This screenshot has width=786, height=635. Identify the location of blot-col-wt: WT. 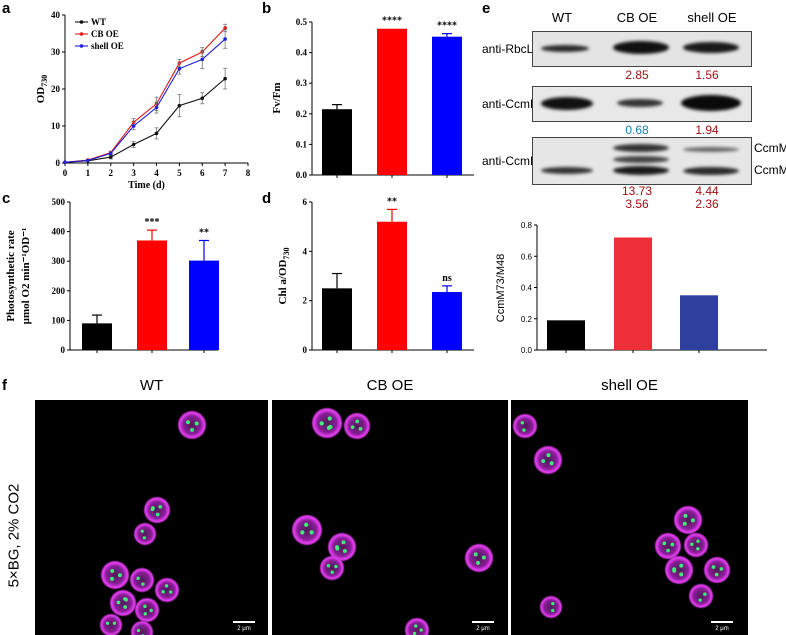
(562, 17).